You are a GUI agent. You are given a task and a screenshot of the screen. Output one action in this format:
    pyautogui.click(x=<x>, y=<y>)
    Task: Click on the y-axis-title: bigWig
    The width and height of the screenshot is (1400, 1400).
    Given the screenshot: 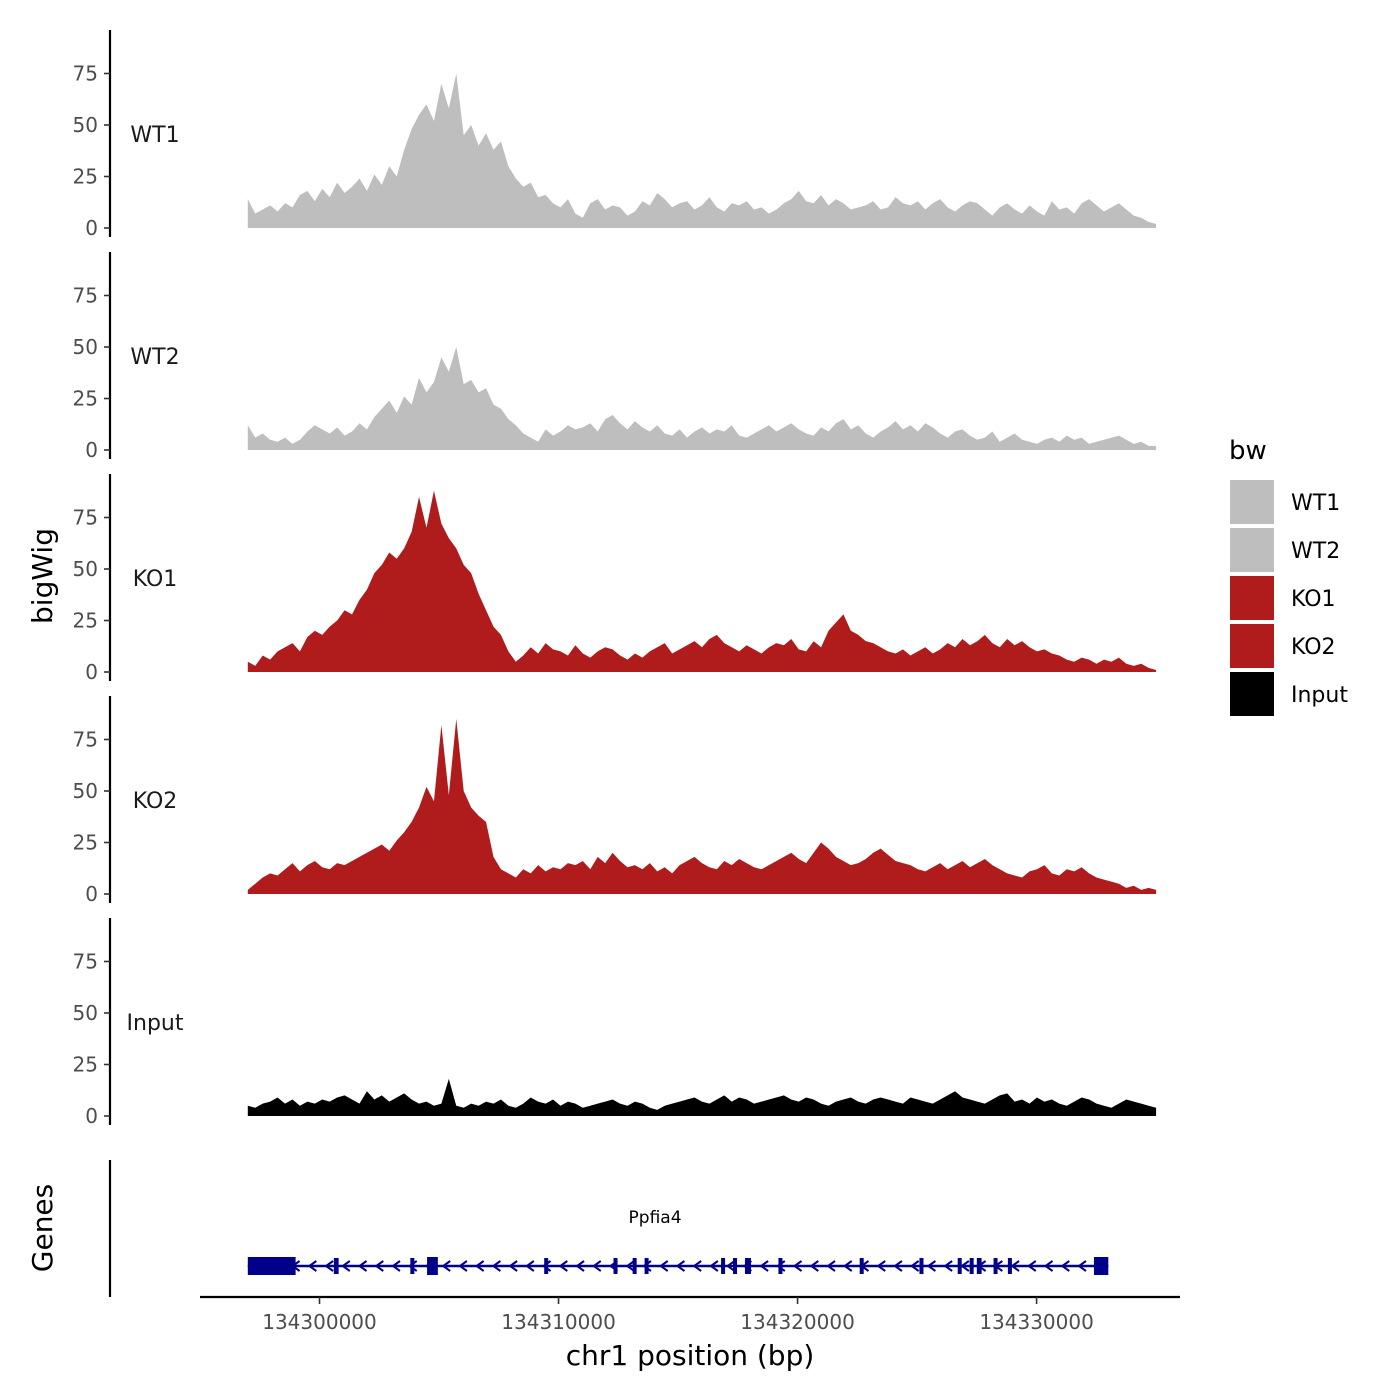 What is the action you would take?
    pyautogui.click(x=42, y=576)
    